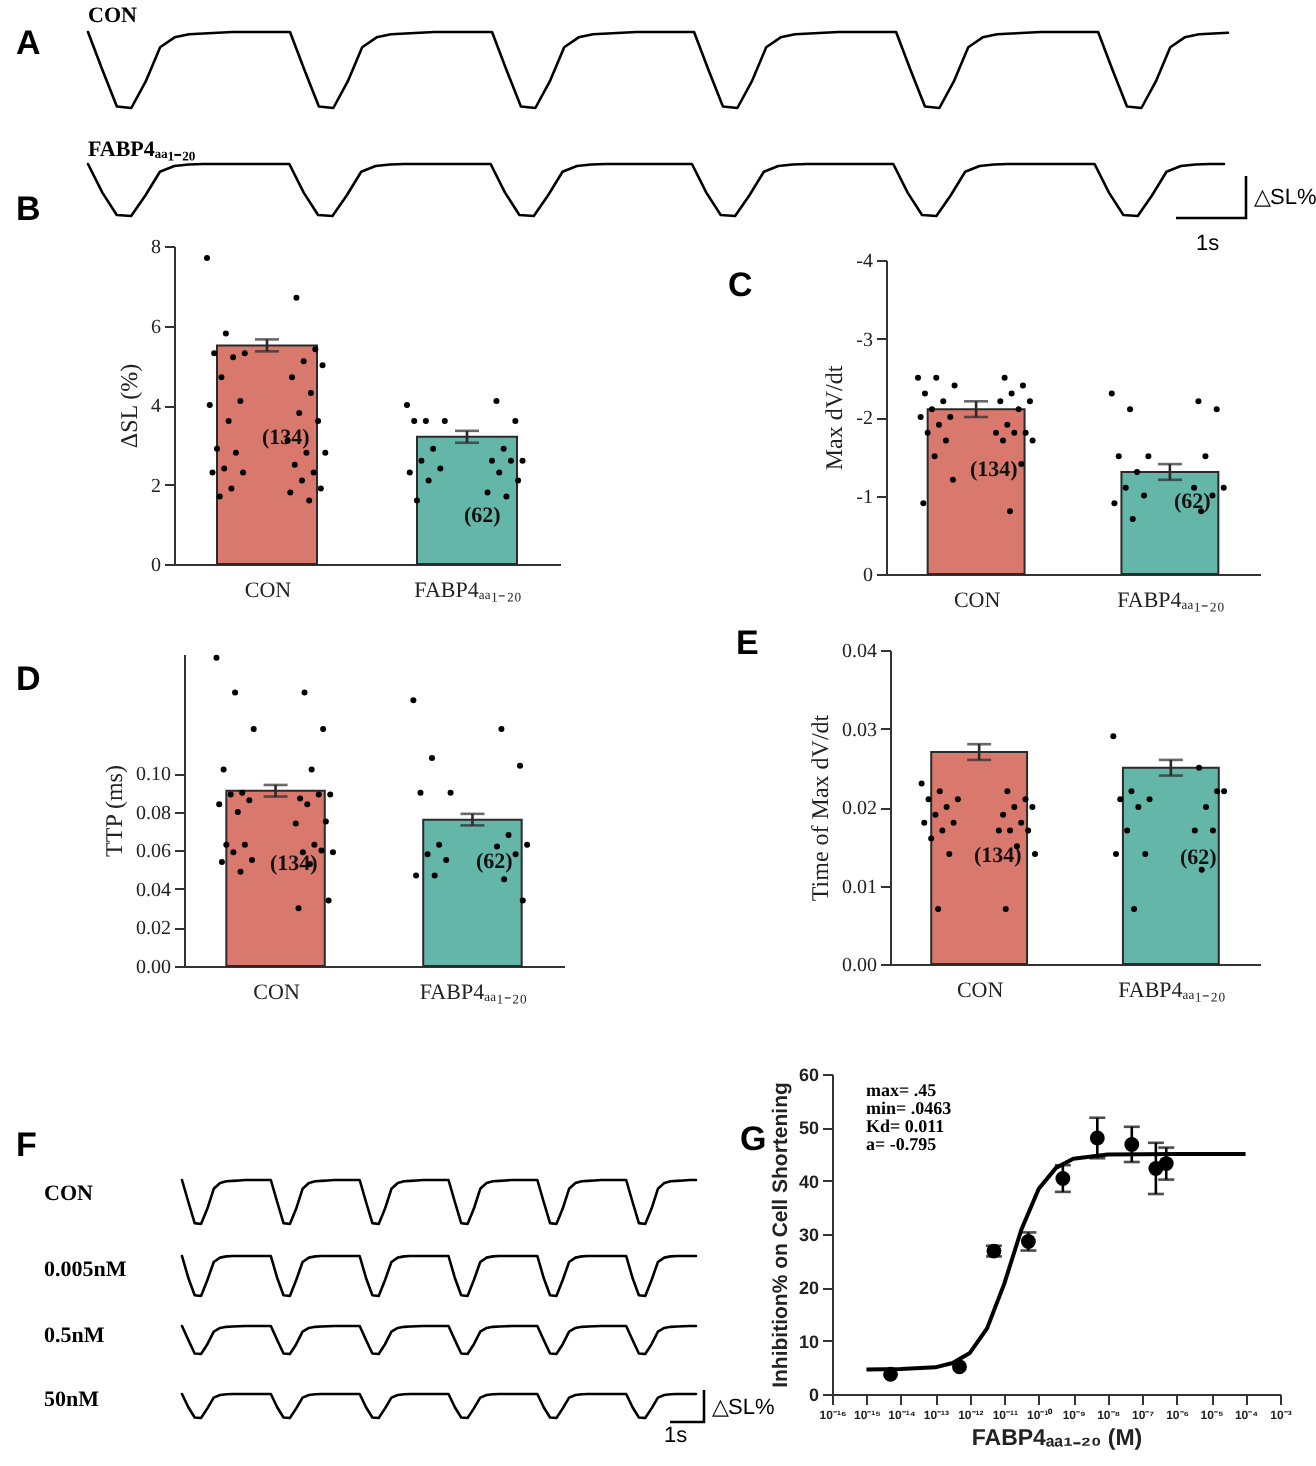 This screenshot has height=1466, width=1316. Describe the element at coordinates (859, 730) in the screenshot. I see `y-tick-label: 0.03` at that location.